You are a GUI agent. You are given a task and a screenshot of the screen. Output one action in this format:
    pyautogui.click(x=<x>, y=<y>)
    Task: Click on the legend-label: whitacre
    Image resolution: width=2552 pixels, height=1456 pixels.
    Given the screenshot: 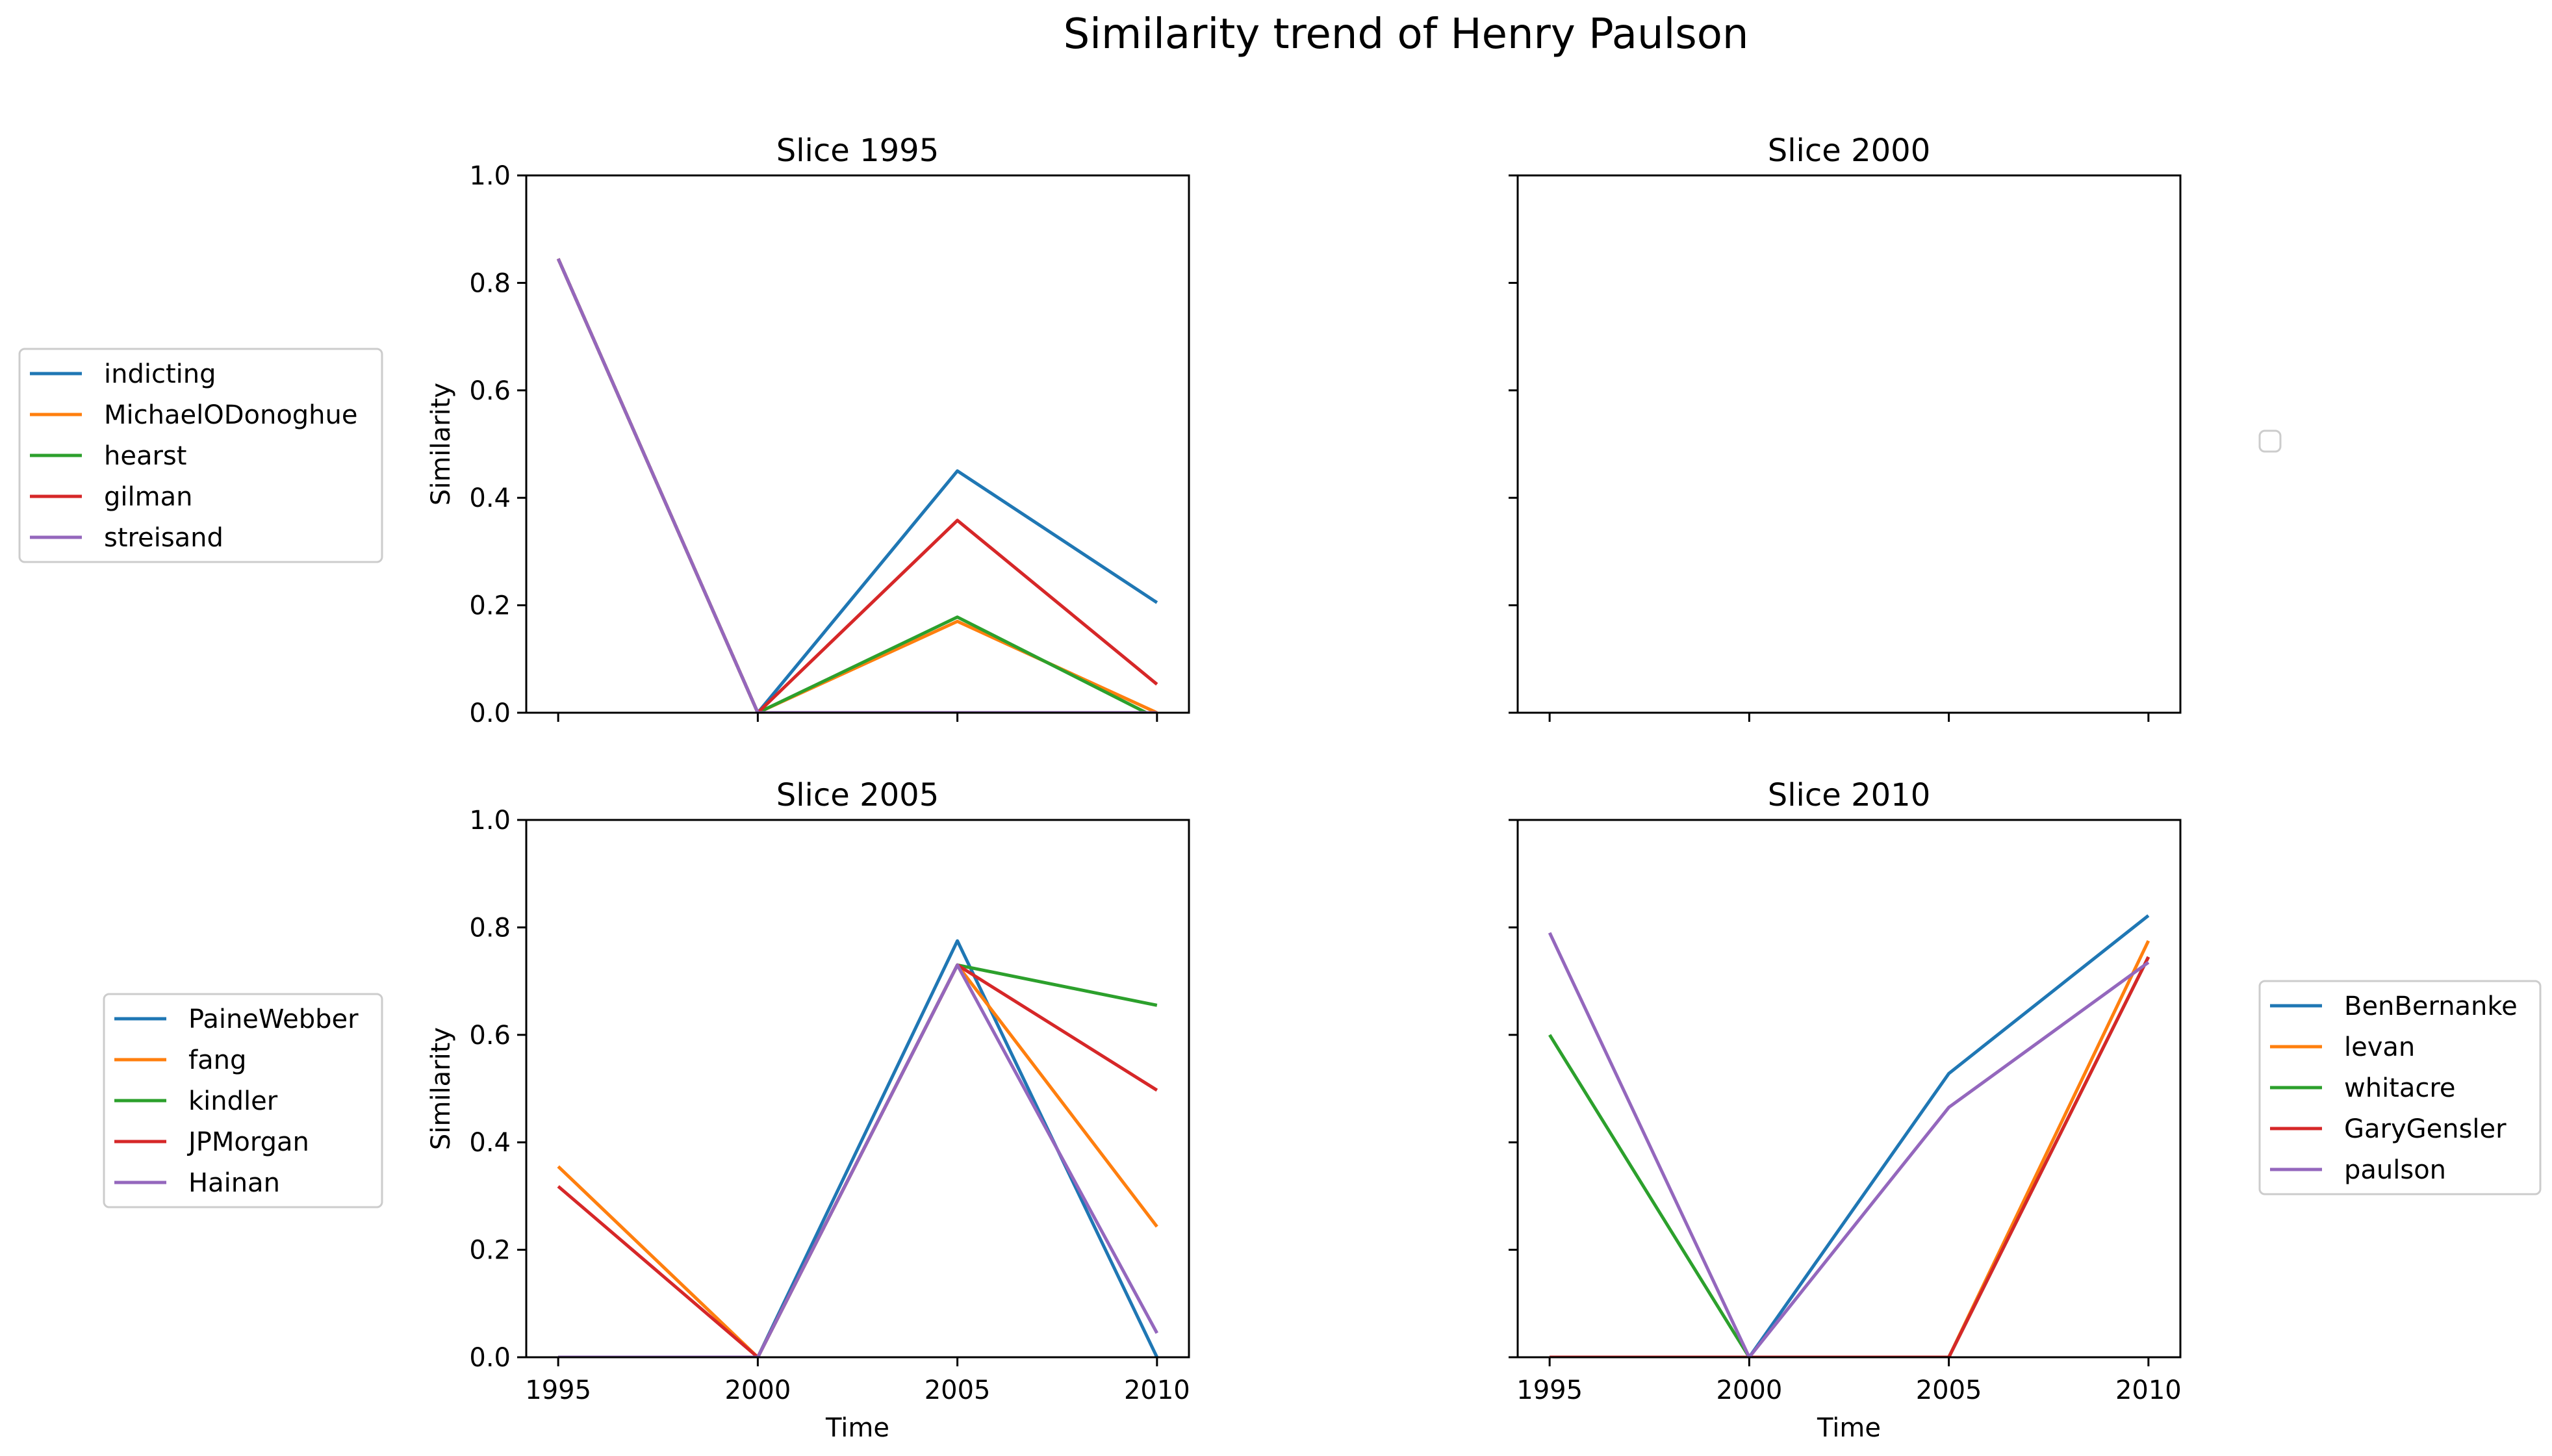 What is the action you would take?
    pyautogui.click(x=2400, y=1088)
    